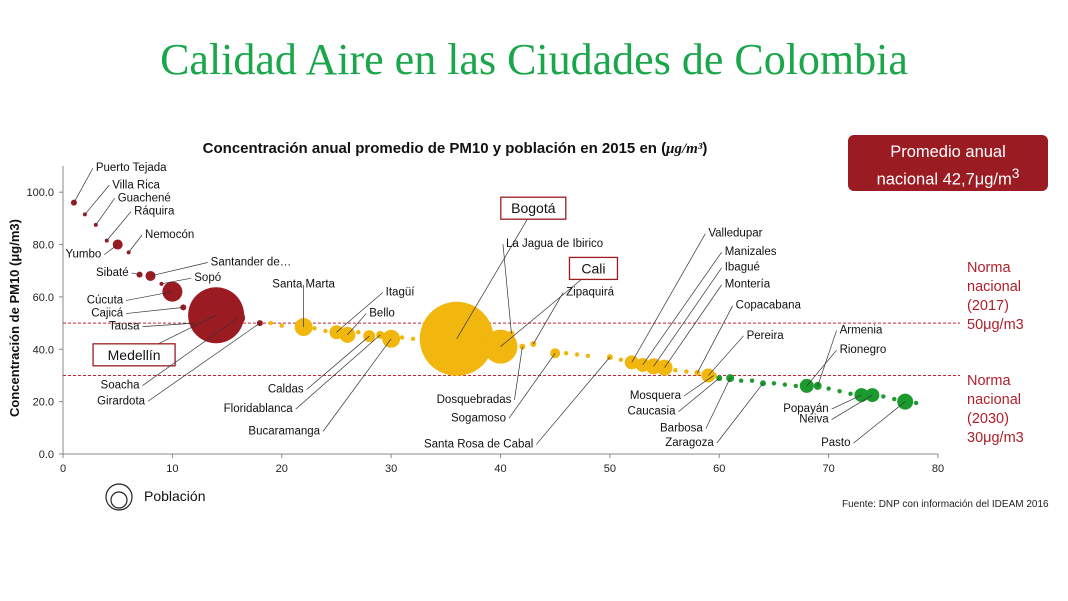 The height and width of the screenshot is (601, 1068). Describe the element at coordinates (284, 431) in the screenshot. I see `city-label: Bucaramanga` at that location.